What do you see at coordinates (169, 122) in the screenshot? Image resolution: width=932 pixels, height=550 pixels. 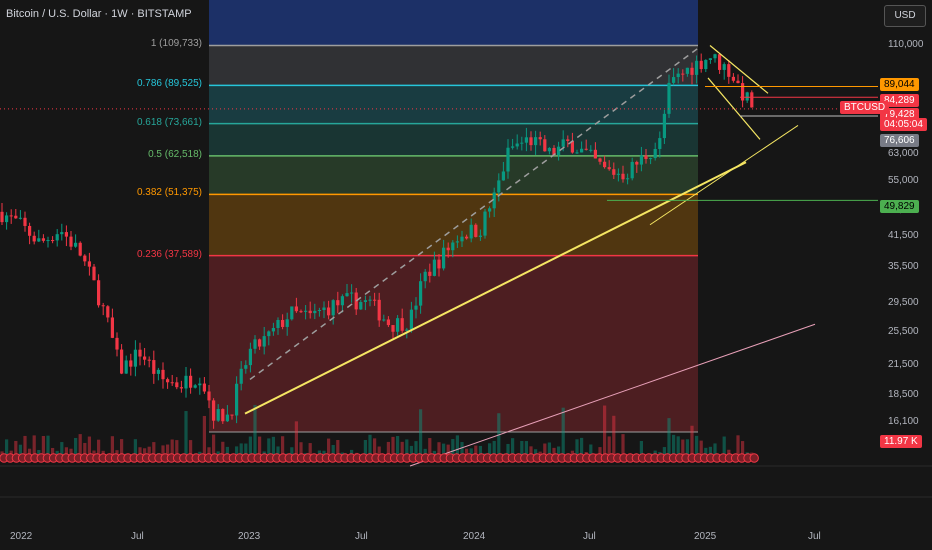 I see `fib-label-0.618: 0.618 (73,661)` at bounding box center [169, 122].